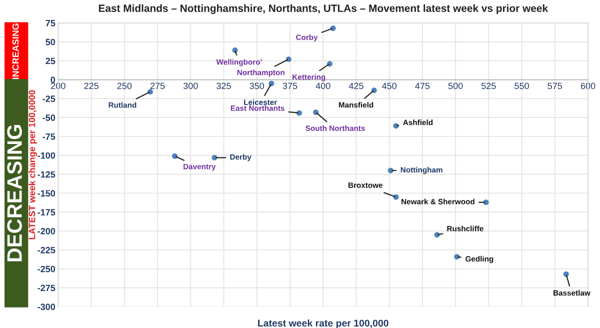  What do you see at coordinates (356, 86) in the screenshot?
I see `x-tick-label: 425` at bounding box center [356, 86].